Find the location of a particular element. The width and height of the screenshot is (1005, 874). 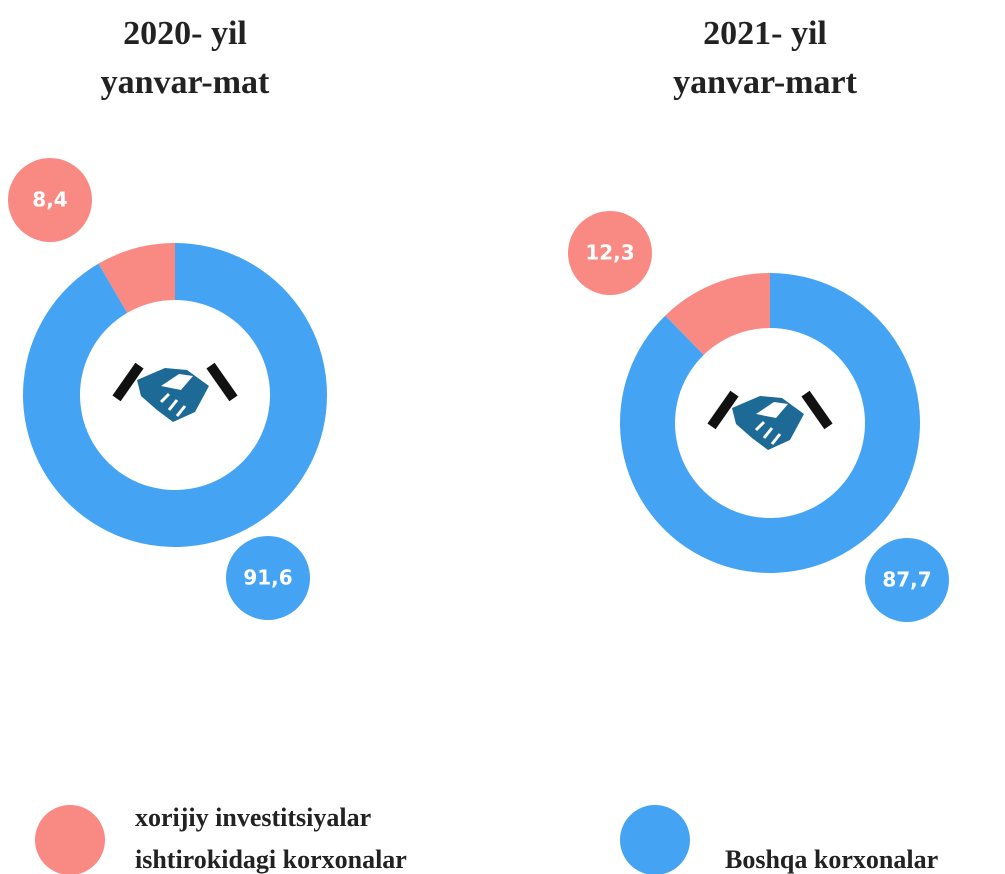

legend-label: ishtirokidagi korxonalar is located at coordinates (271, 859).